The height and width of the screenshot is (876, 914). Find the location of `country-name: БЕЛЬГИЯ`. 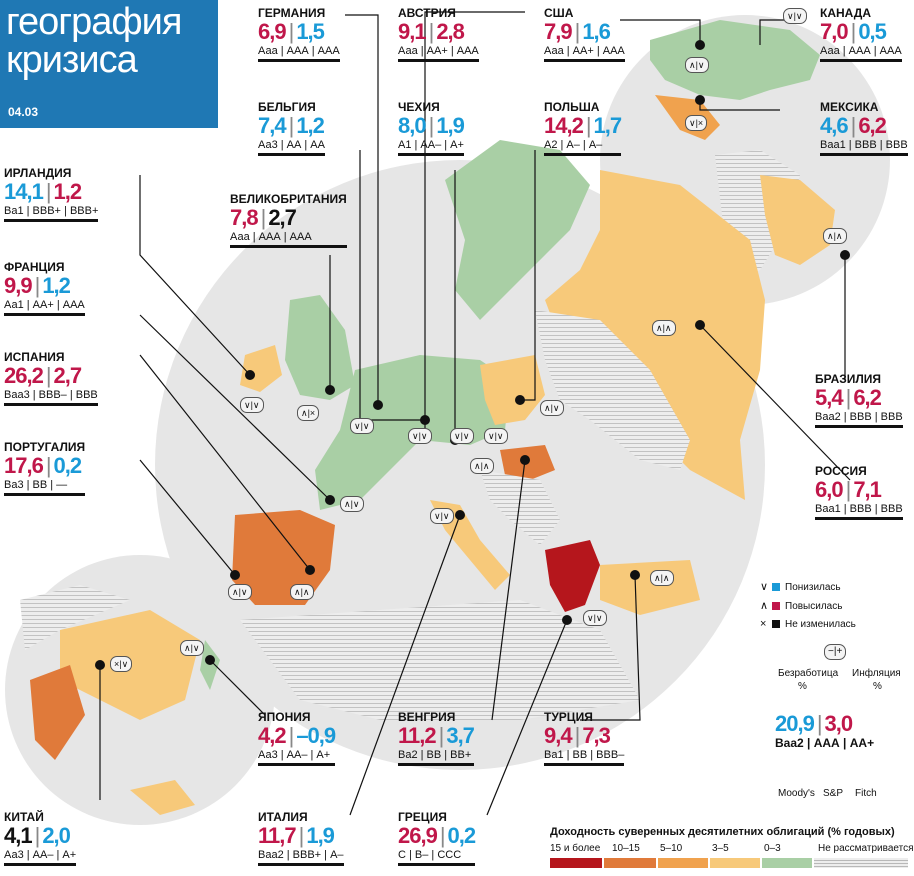

country-name: БЕЛЬГИЯ is located at coordinates (287, 107).